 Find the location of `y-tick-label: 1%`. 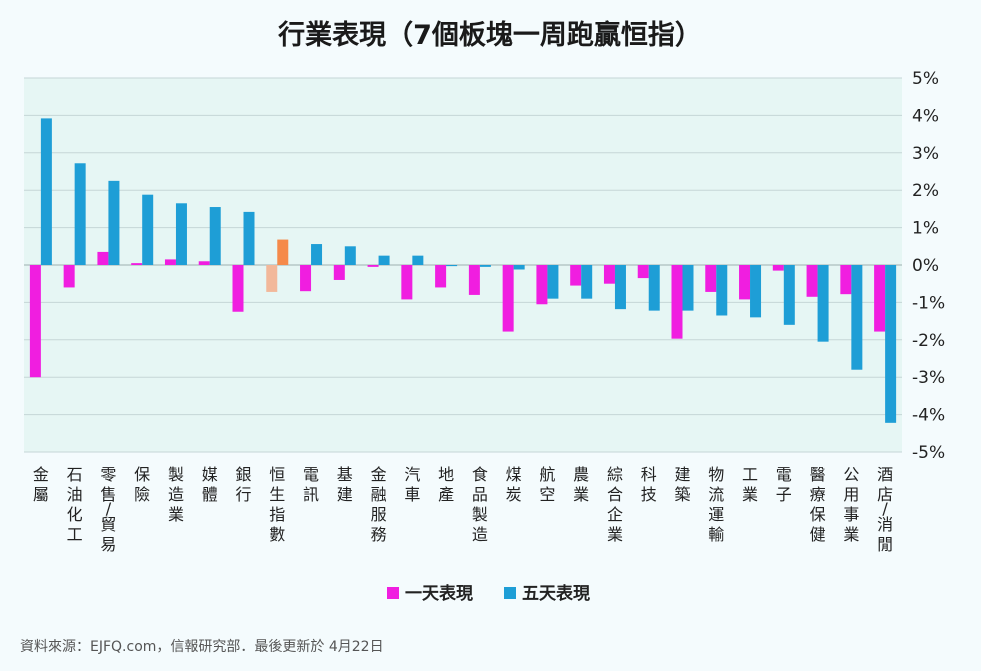

y-tick-label: 1% is located at coordinates (925, 229).